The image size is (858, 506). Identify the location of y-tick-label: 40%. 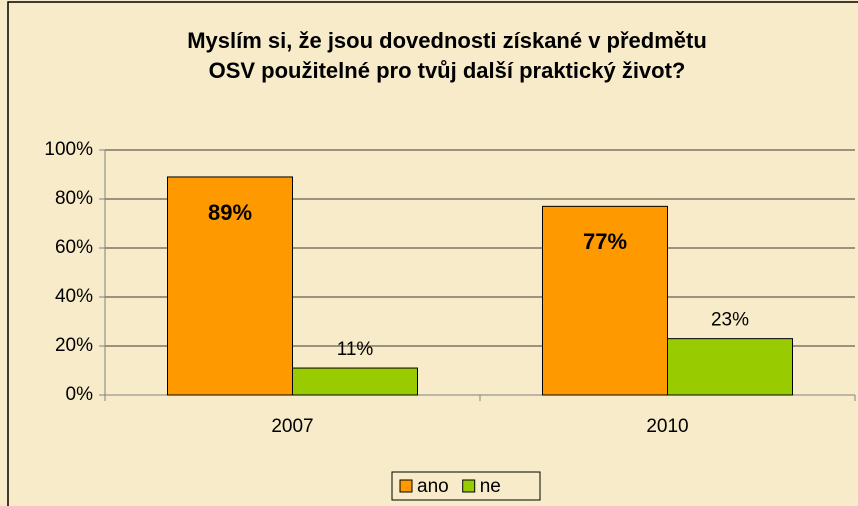
(74, 296).